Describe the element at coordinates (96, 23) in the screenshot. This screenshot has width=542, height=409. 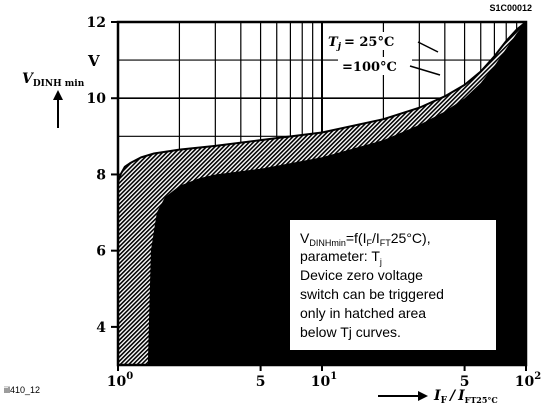
I see `y-tick-label: 12` at that location.